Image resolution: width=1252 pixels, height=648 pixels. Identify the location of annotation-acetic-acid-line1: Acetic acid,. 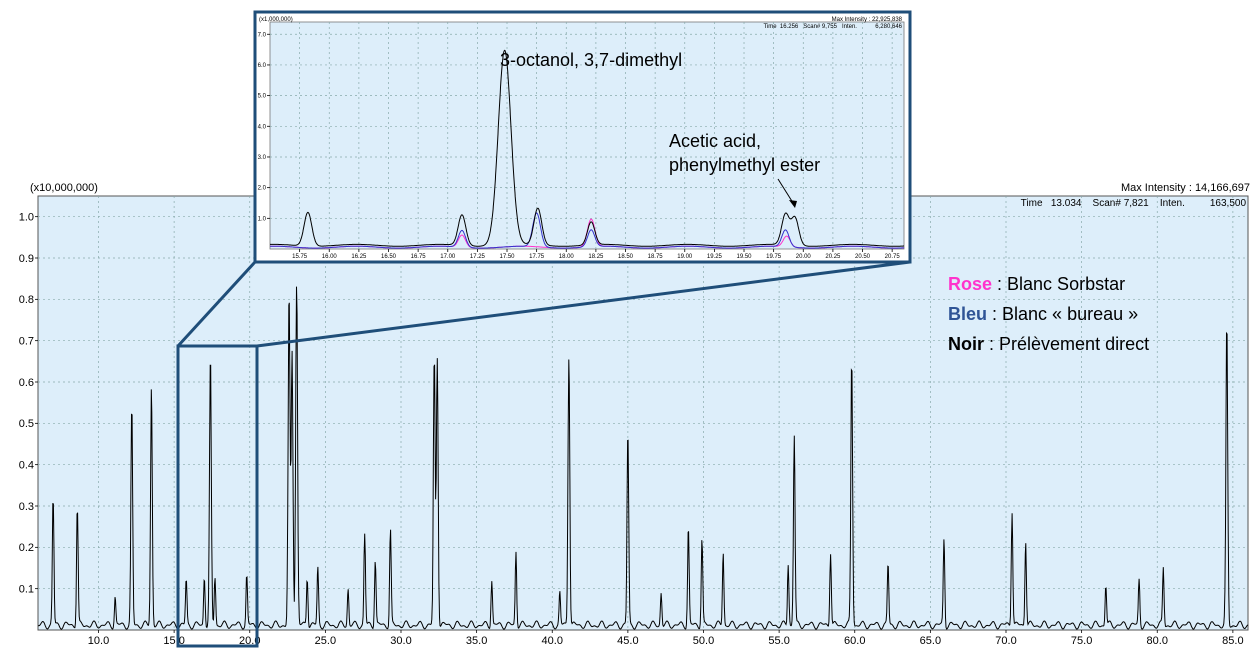
(715, 141).